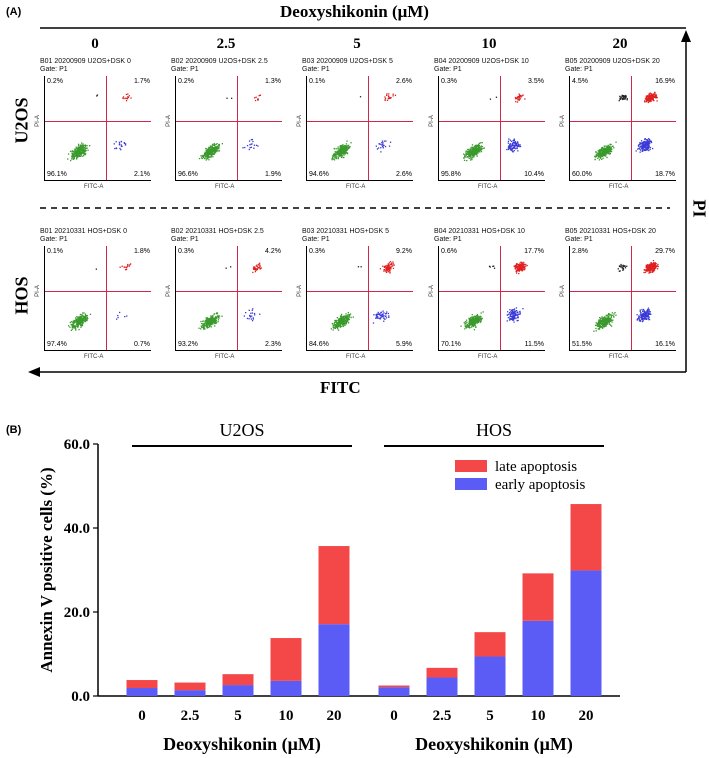  What do you see at coordinates (536, 81) in the screenshot?
I see `quadrant-ur-value: 3.5%` at bounding box center [536, 81].